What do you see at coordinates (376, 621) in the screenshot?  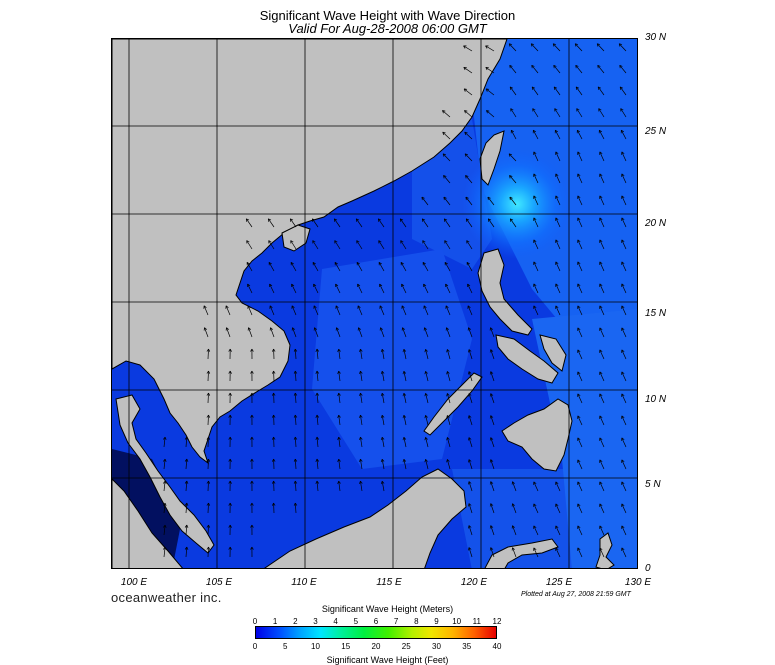 I see `legend-meters-tick: 6` at bounding box center [376, 621].